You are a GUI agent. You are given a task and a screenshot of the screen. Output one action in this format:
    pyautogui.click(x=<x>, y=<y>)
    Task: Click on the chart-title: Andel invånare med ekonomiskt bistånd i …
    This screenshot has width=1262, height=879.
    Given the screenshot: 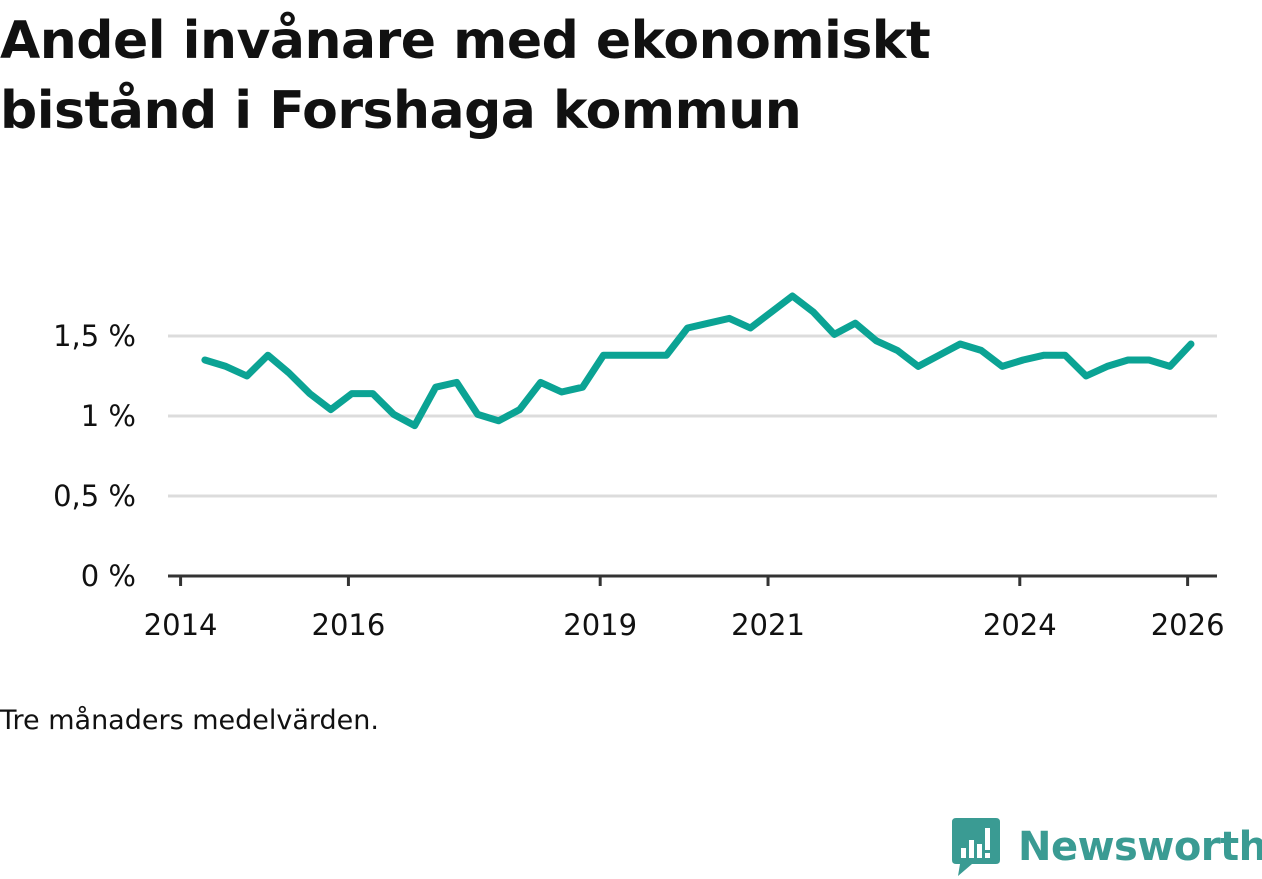 What is the action you would take?
    pyautogui.click(x=465, y=76)
    